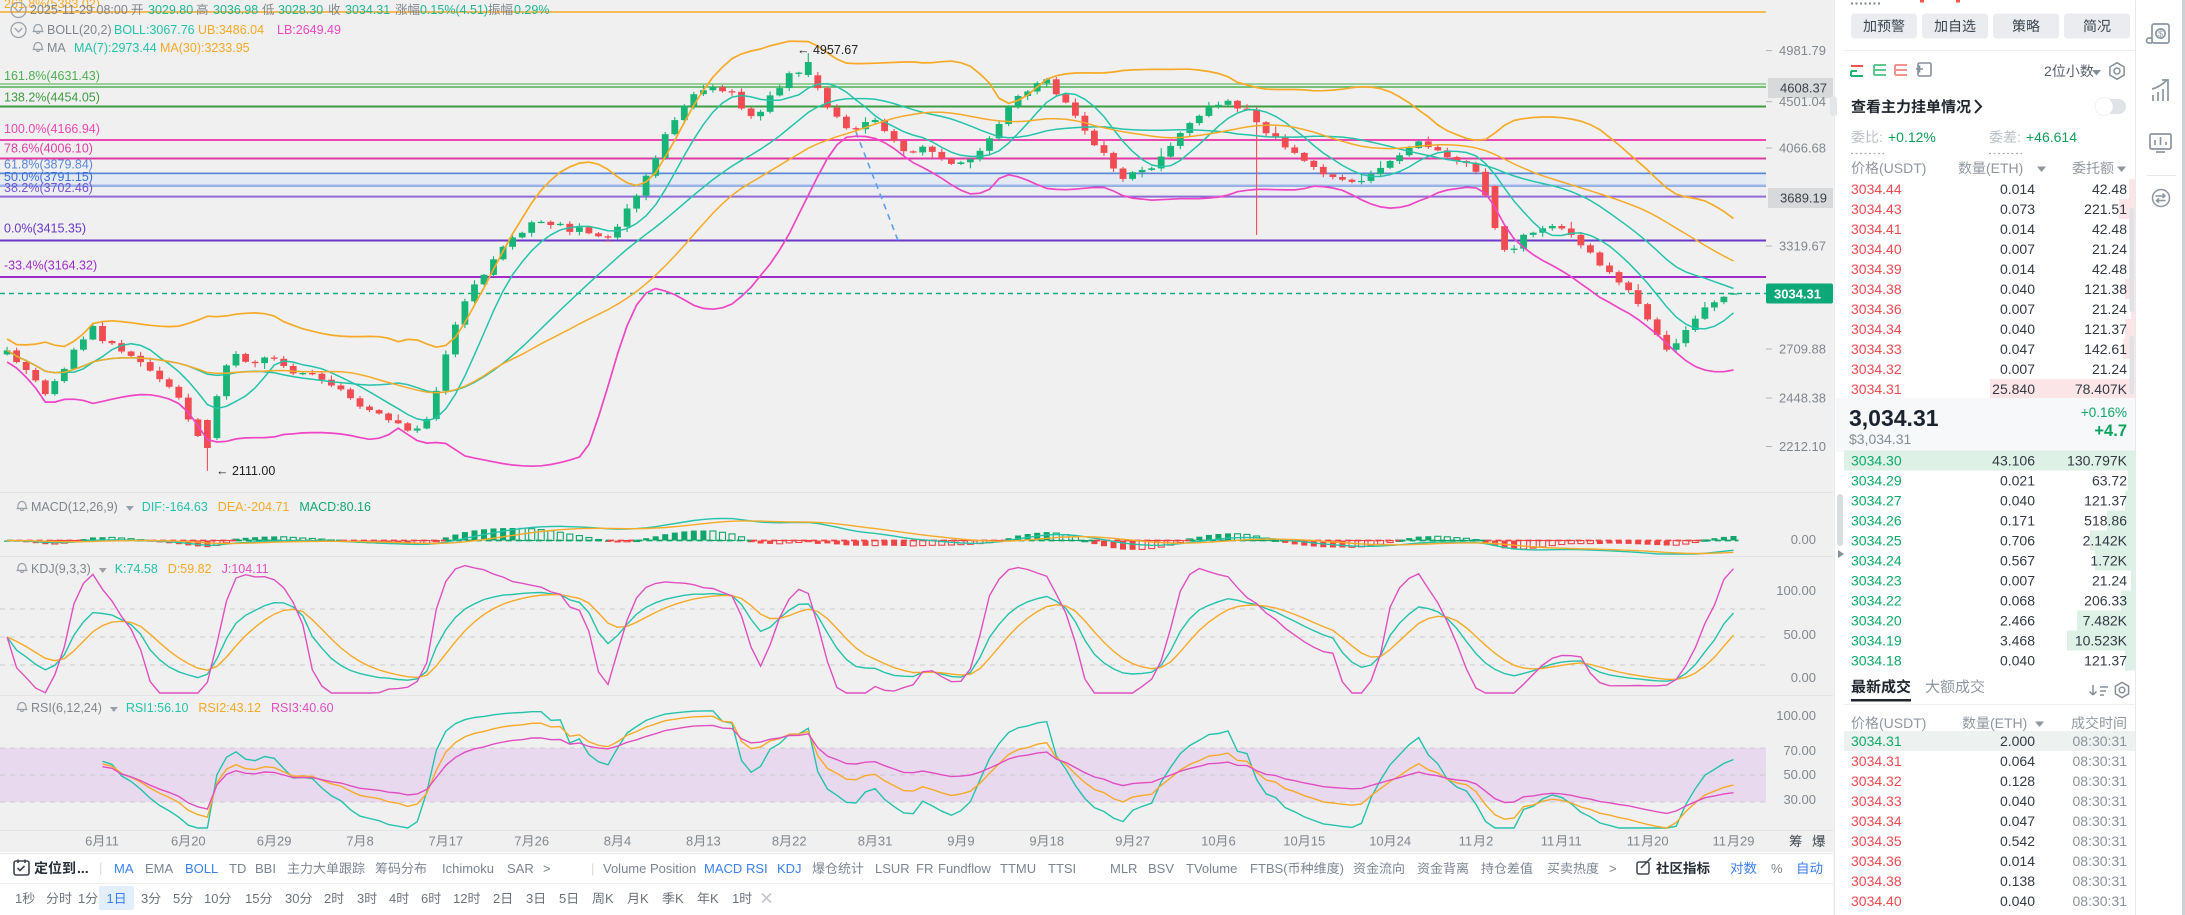 The image size is (2185, 915). What do you see at coordinates (2017, 761) in the screenshot?
I see `svg-text: 0.064` at bounding box center [2017, 761].